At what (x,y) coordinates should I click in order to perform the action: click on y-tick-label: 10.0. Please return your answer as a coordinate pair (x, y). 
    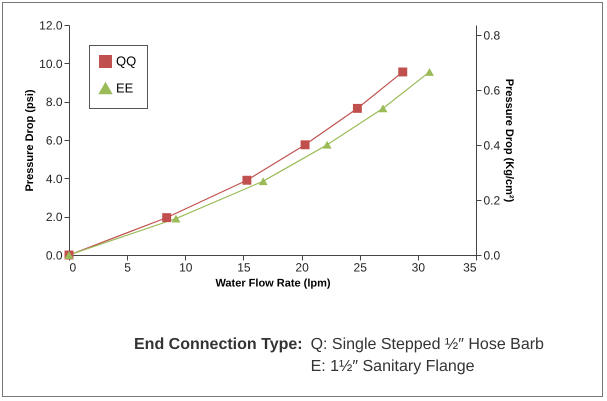
    Looking at the image, I should click on (51, 63).